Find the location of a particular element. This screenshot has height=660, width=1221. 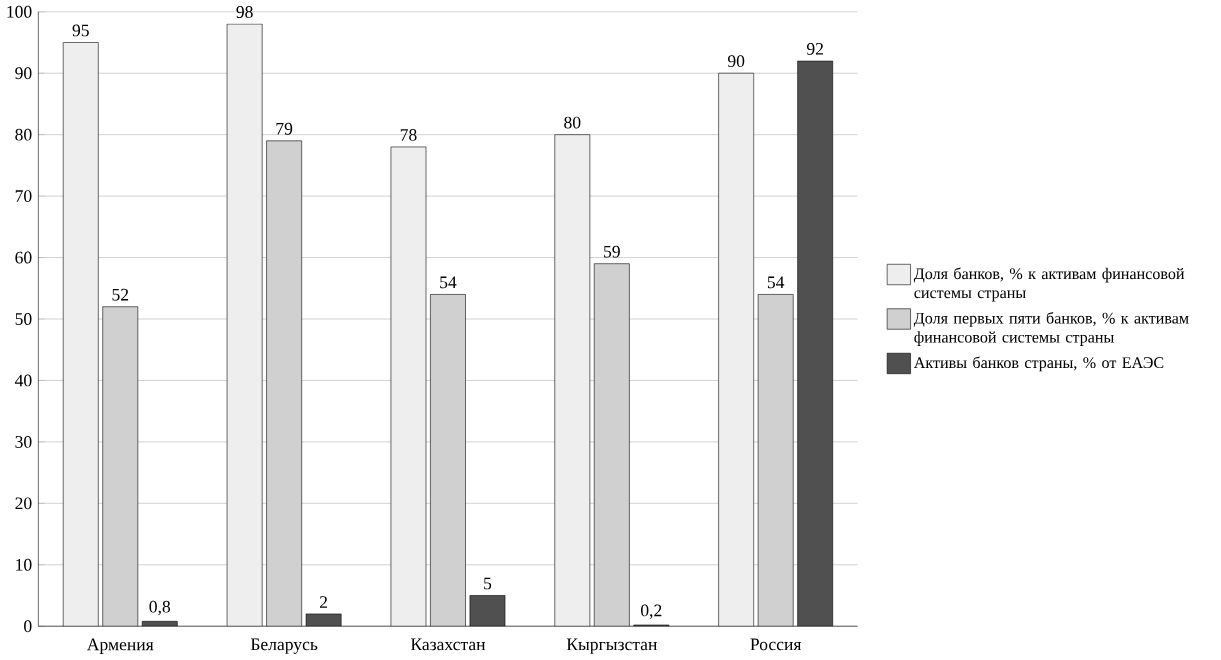

data-label: 92 is located at coordinates (814, 49).